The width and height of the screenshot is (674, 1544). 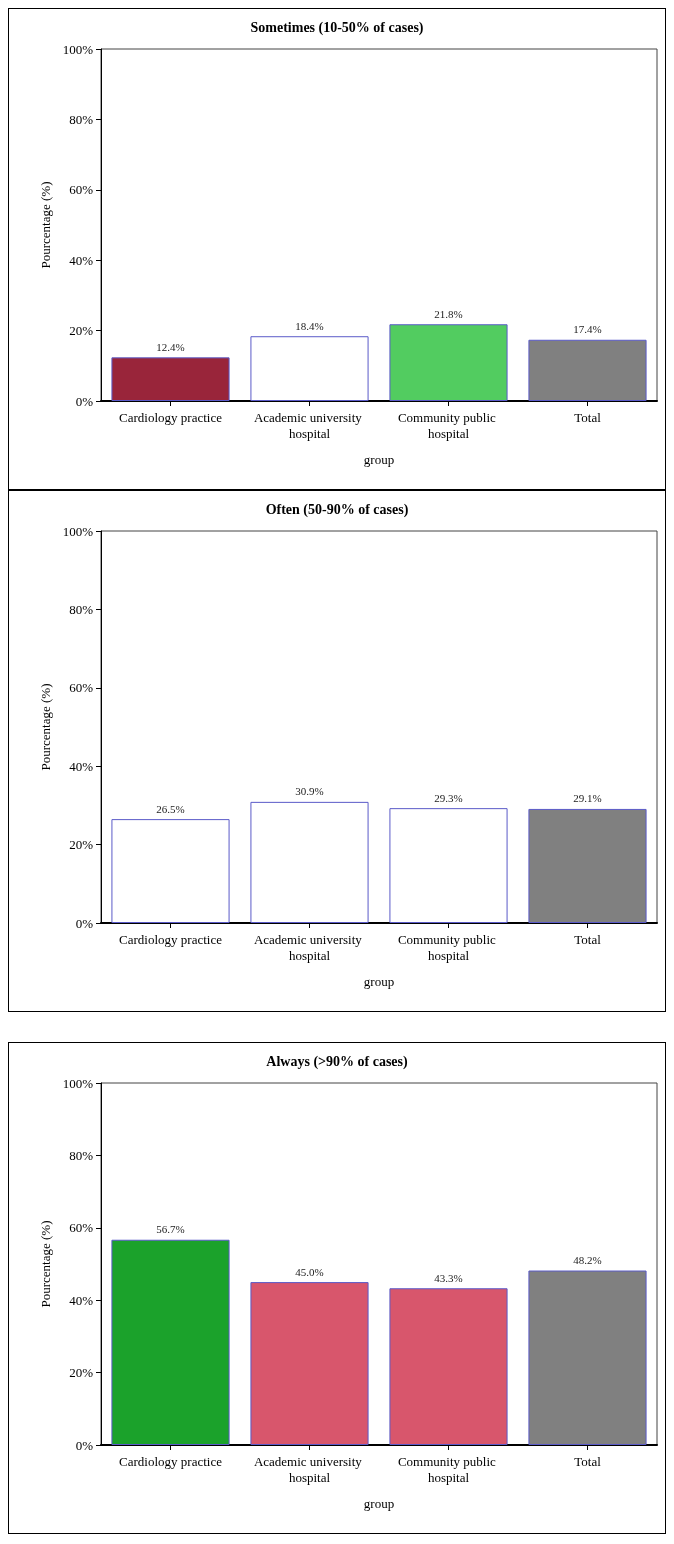 What do you see at coordinates (587, 329) in the screenshot?
I see `data-label: 17.4%` at bounding box center [587, 329].